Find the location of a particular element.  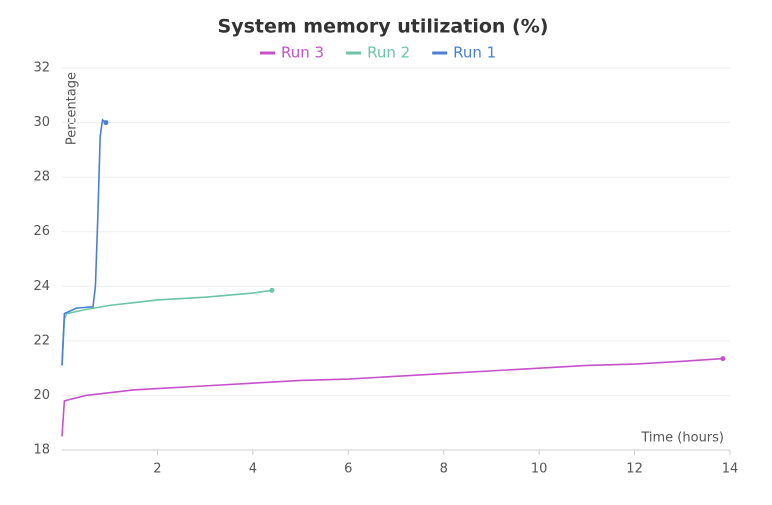

y-tick-label: 32 is located at coordinates (41, 68).